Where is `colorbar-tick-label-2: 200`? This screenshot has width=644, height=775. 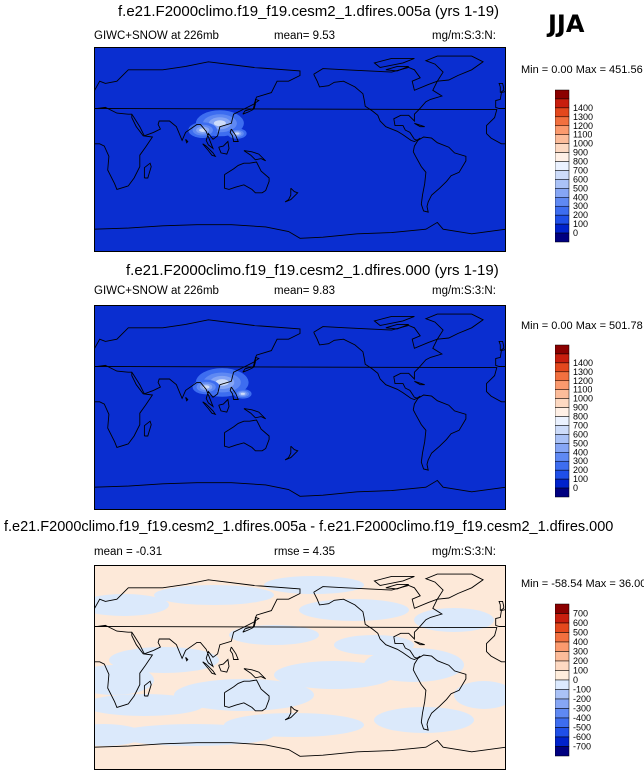 colorbar-tick-label-2: 200 is located at coordinates (580, 215).